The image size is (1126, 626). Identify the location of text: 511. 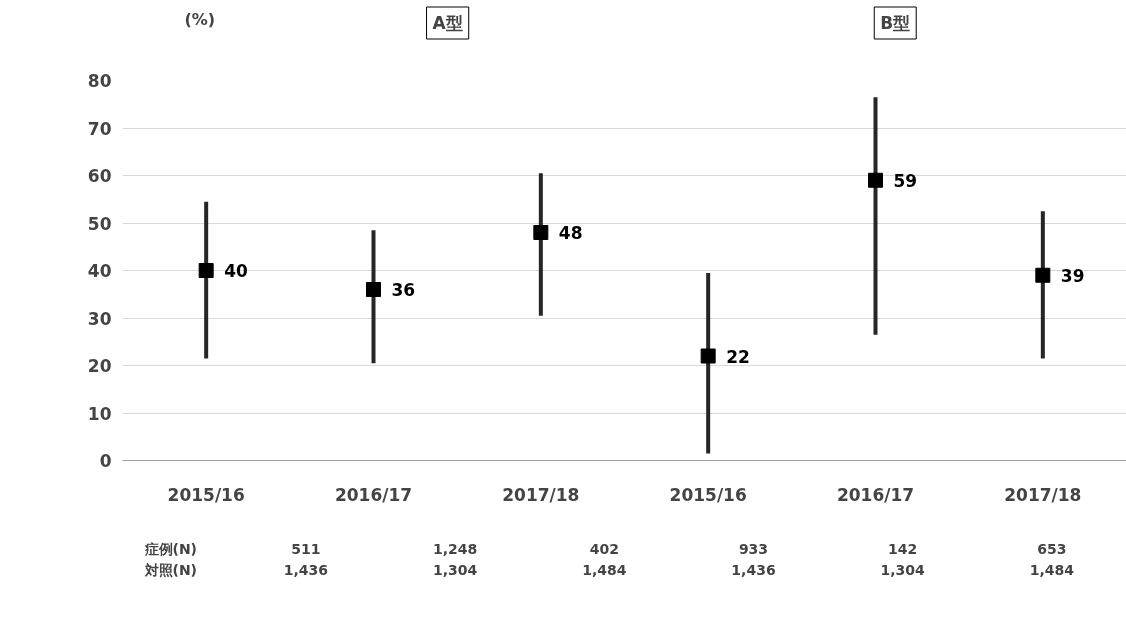
(306, 548).